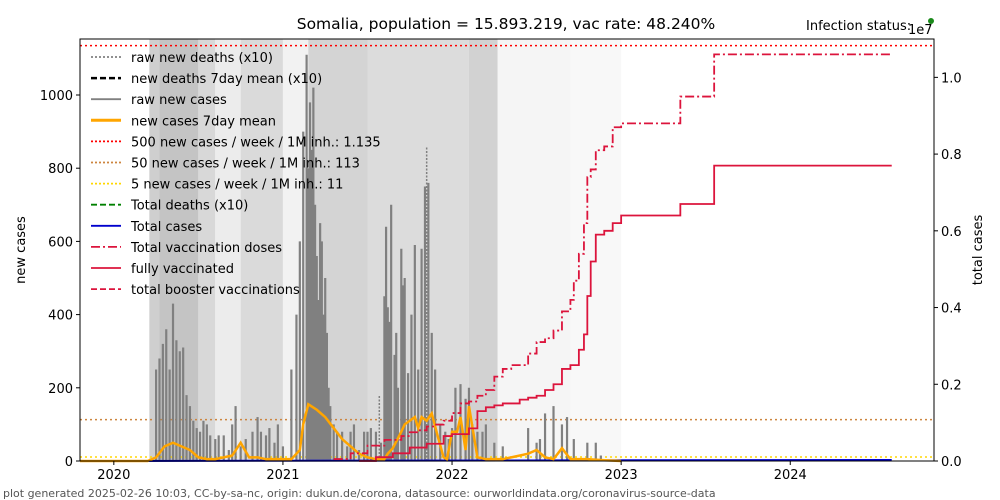  Describe the element at coordinates (931, 21) in the screenshot. I see `infection-status-dot` at that location.